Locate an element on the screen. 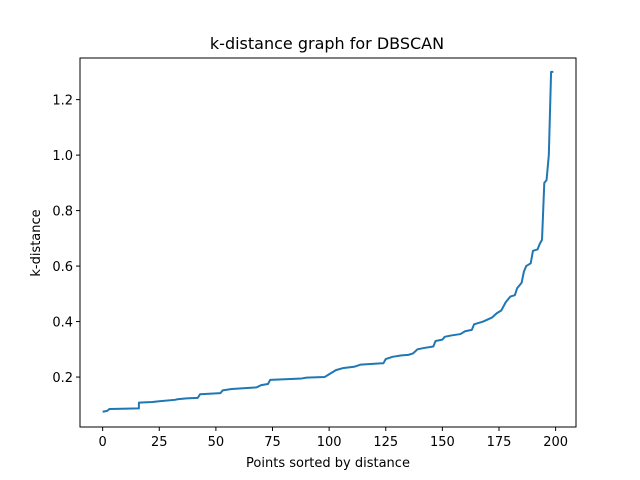  y-tick-label: 0.2 is located at coordinates (62, 378).